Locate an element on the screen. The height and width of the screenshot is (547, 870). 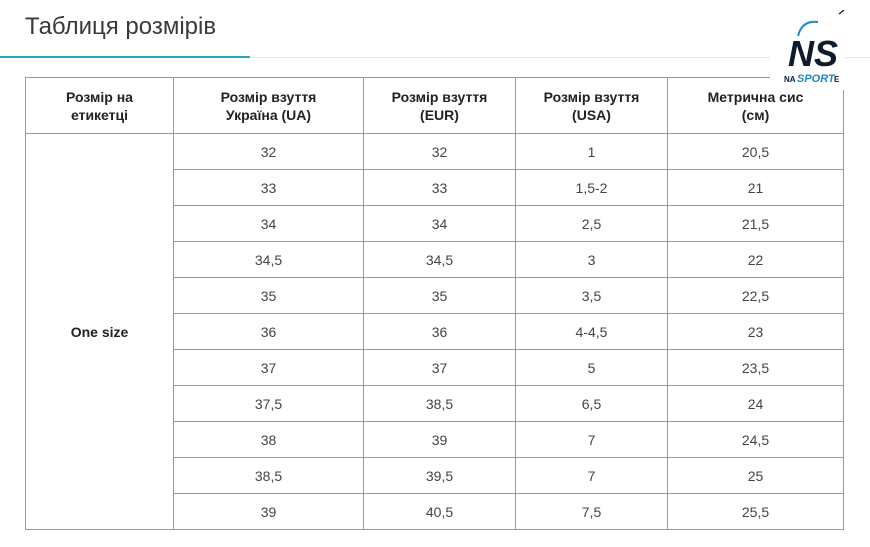
header-usa-size-line1: Розмір взуття is located at coordinates (591, 96).